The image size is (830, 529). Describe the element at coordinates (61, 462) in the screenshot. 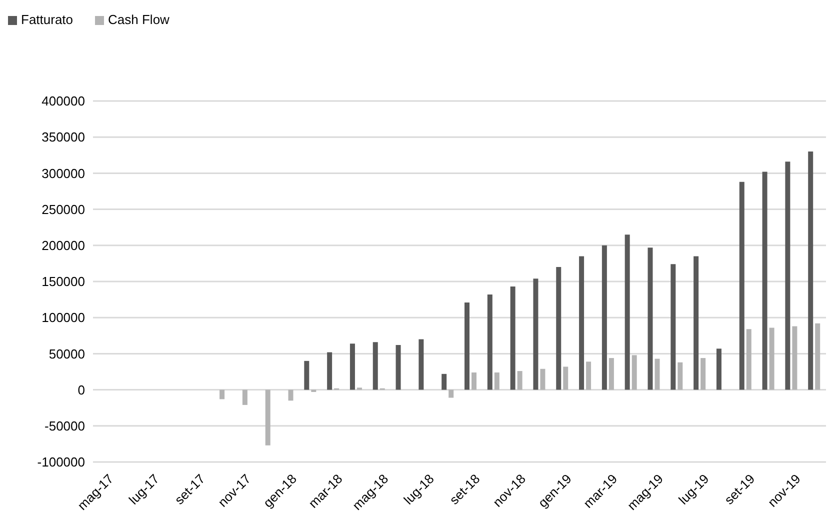

I see `y-tick-label: -100000` at that location.